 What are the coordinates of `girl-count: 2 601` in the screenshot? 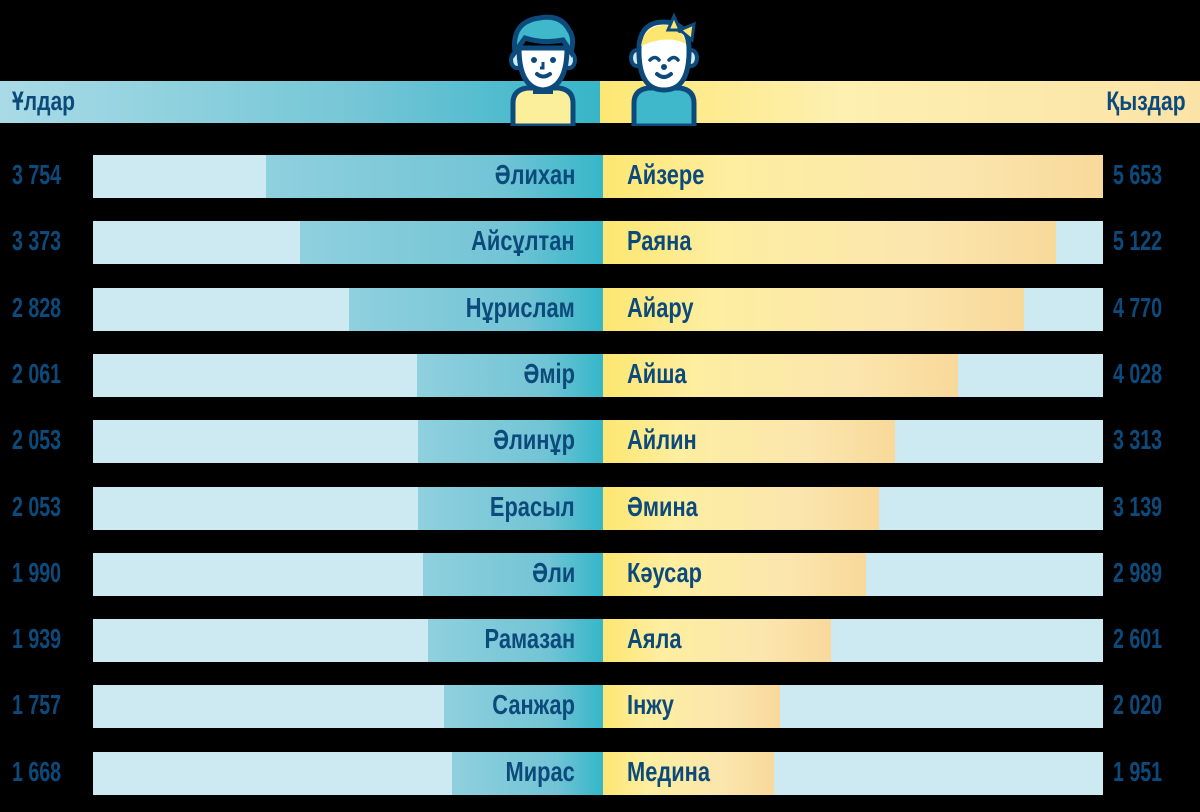 It's located at (1138, 639).